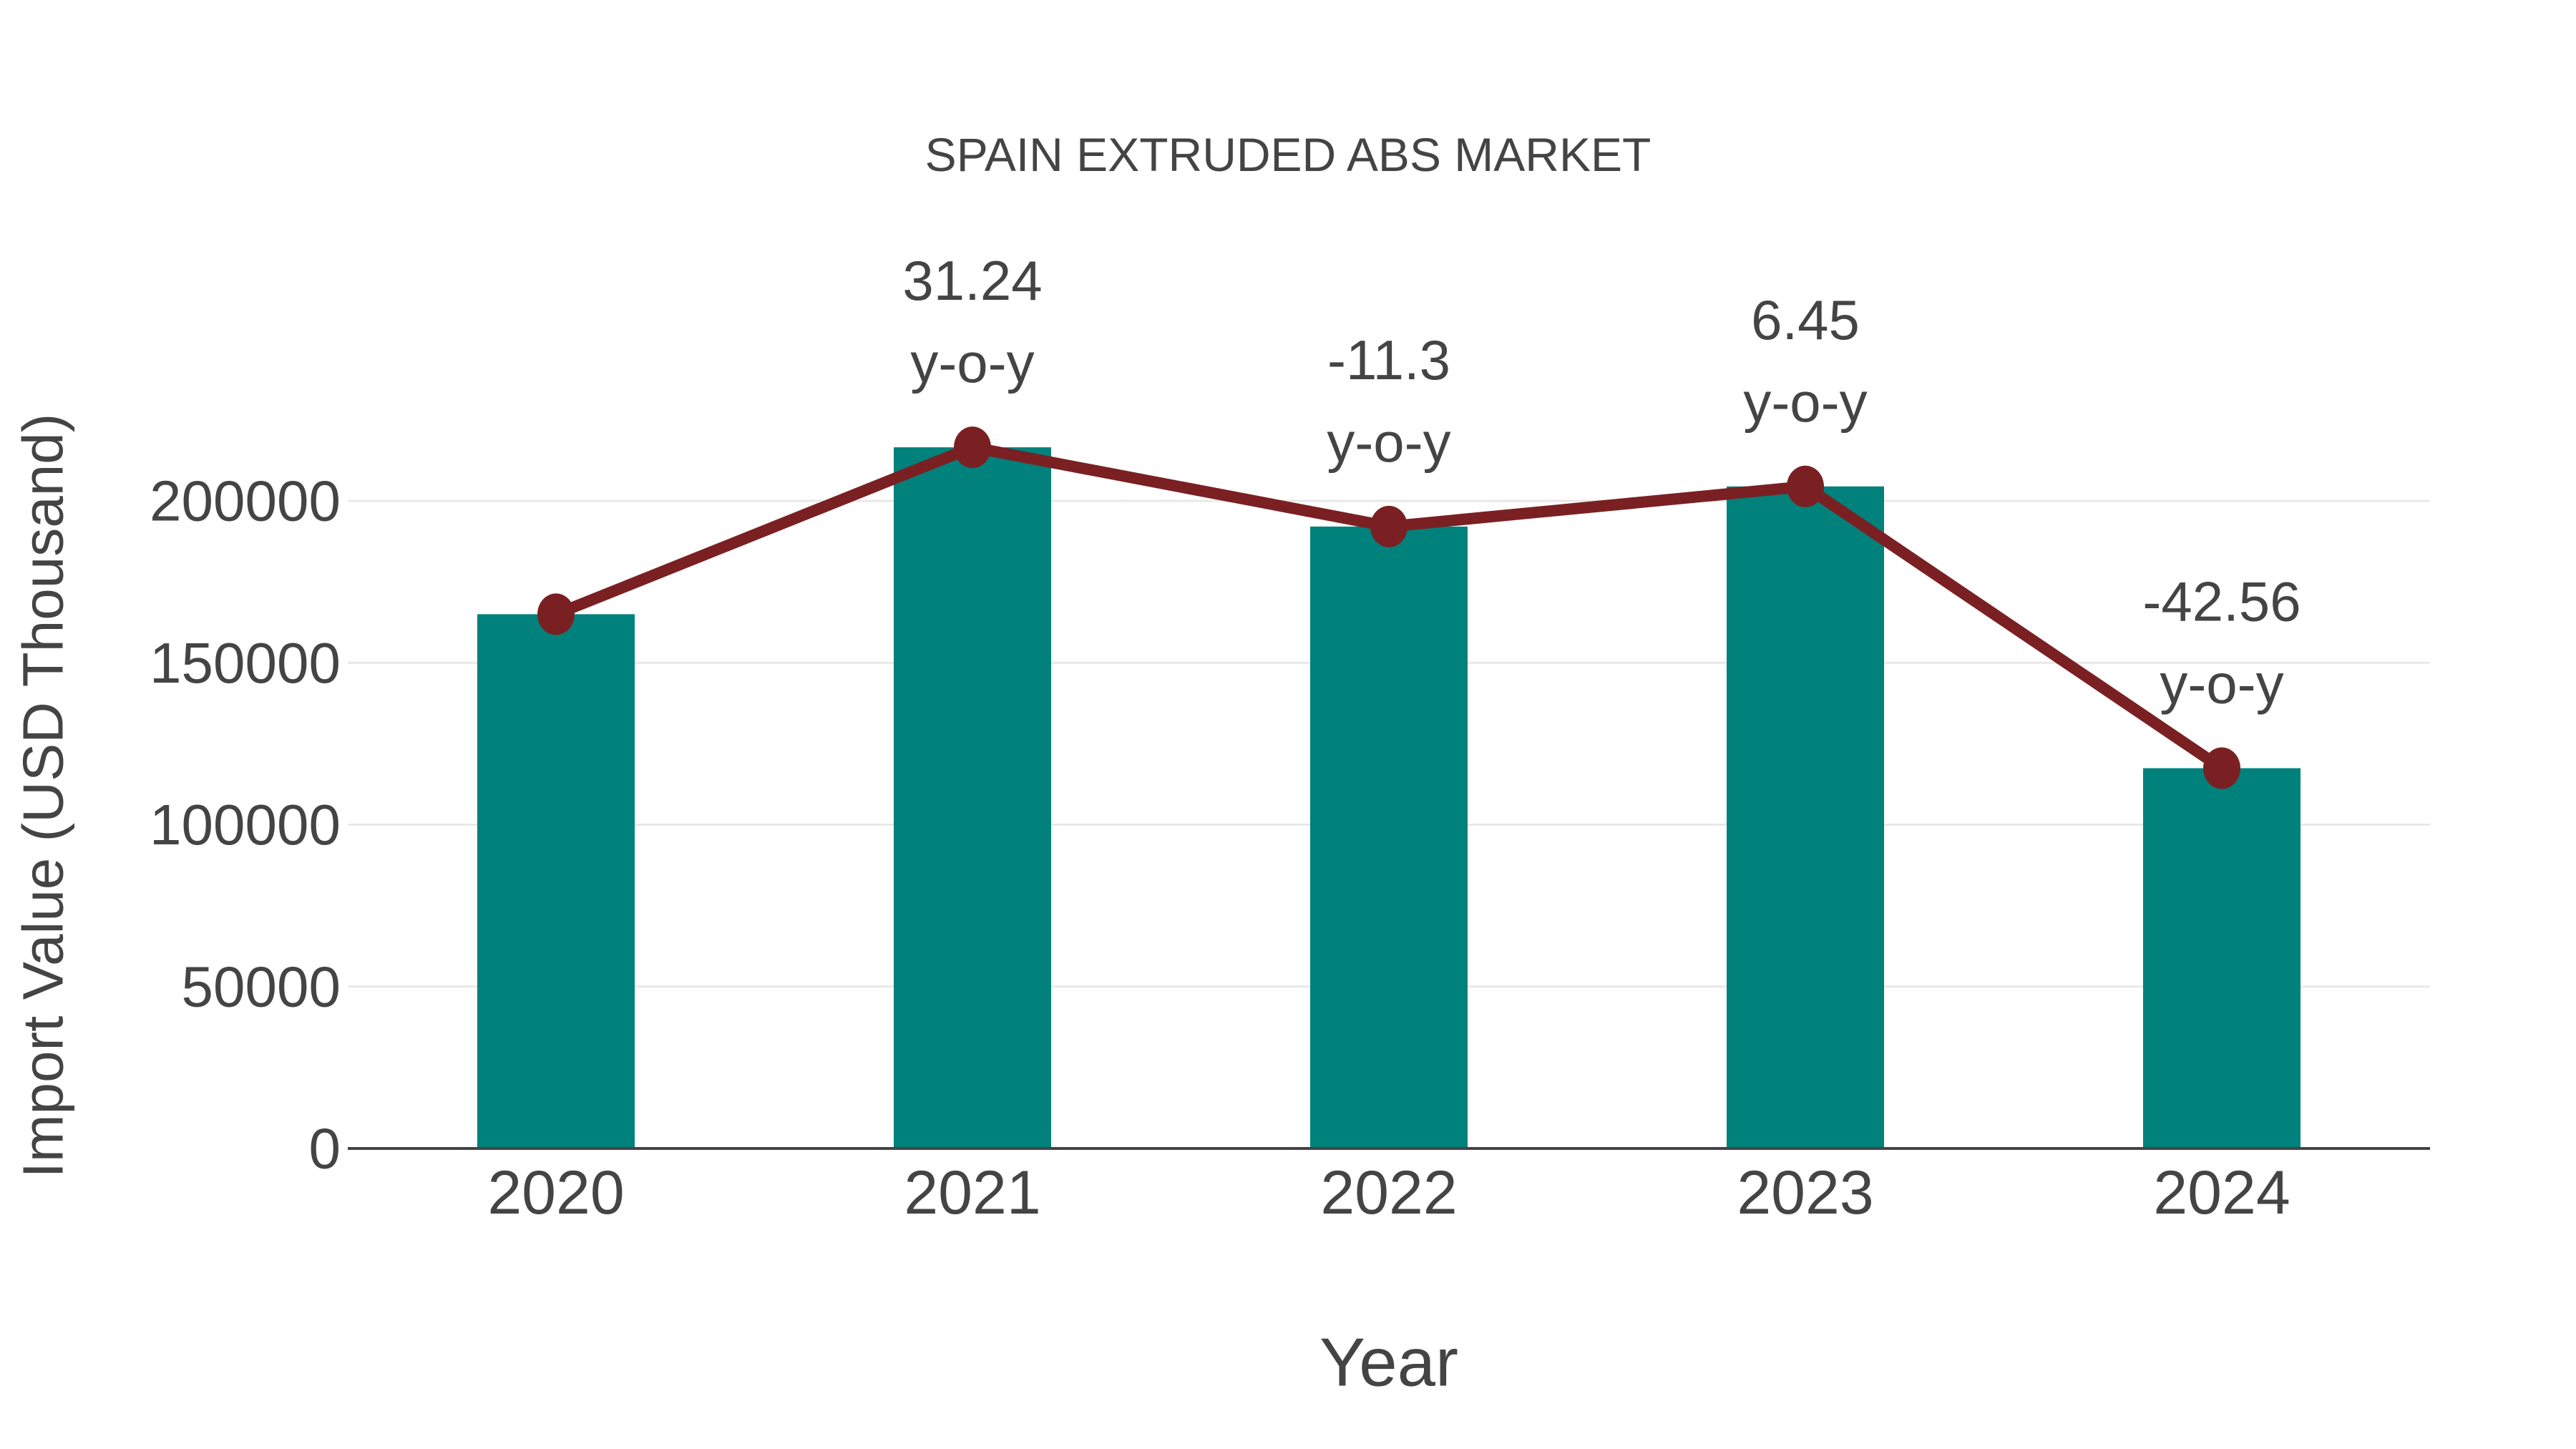  What do you see at coordinates (1388, 359) in the screenshot?
I see `annotation-value-2022: -11.3` at bounding box center [1388, 359].